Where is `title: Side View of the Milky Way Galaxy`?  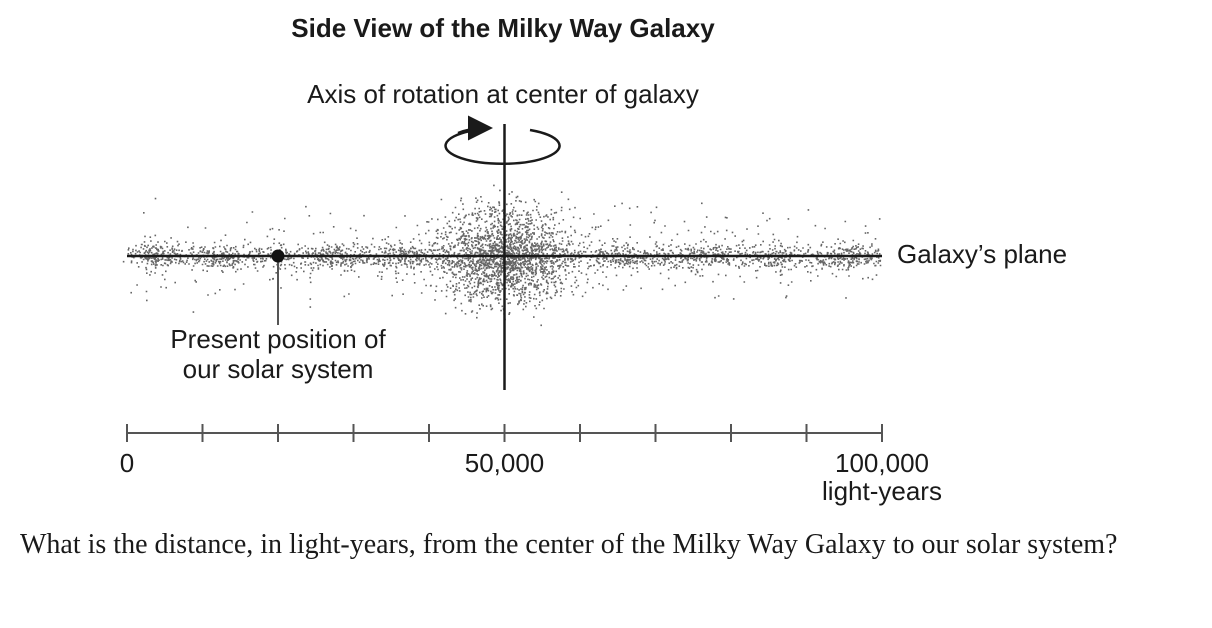
title: Side View of the Milky Way Galaxy is located at coordinates (503, 28).